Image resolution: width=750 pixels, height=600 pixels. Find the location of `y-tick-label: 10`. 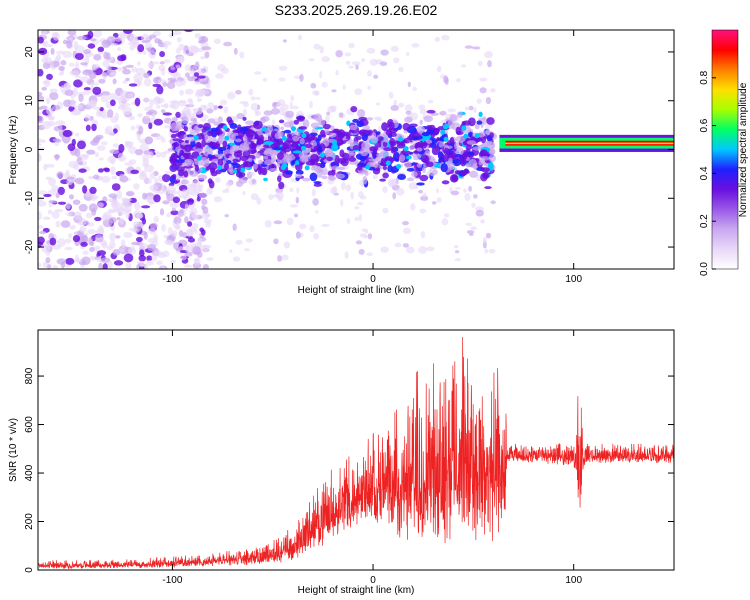

y-tick-label: 10 is located at coordinates (29, 101).